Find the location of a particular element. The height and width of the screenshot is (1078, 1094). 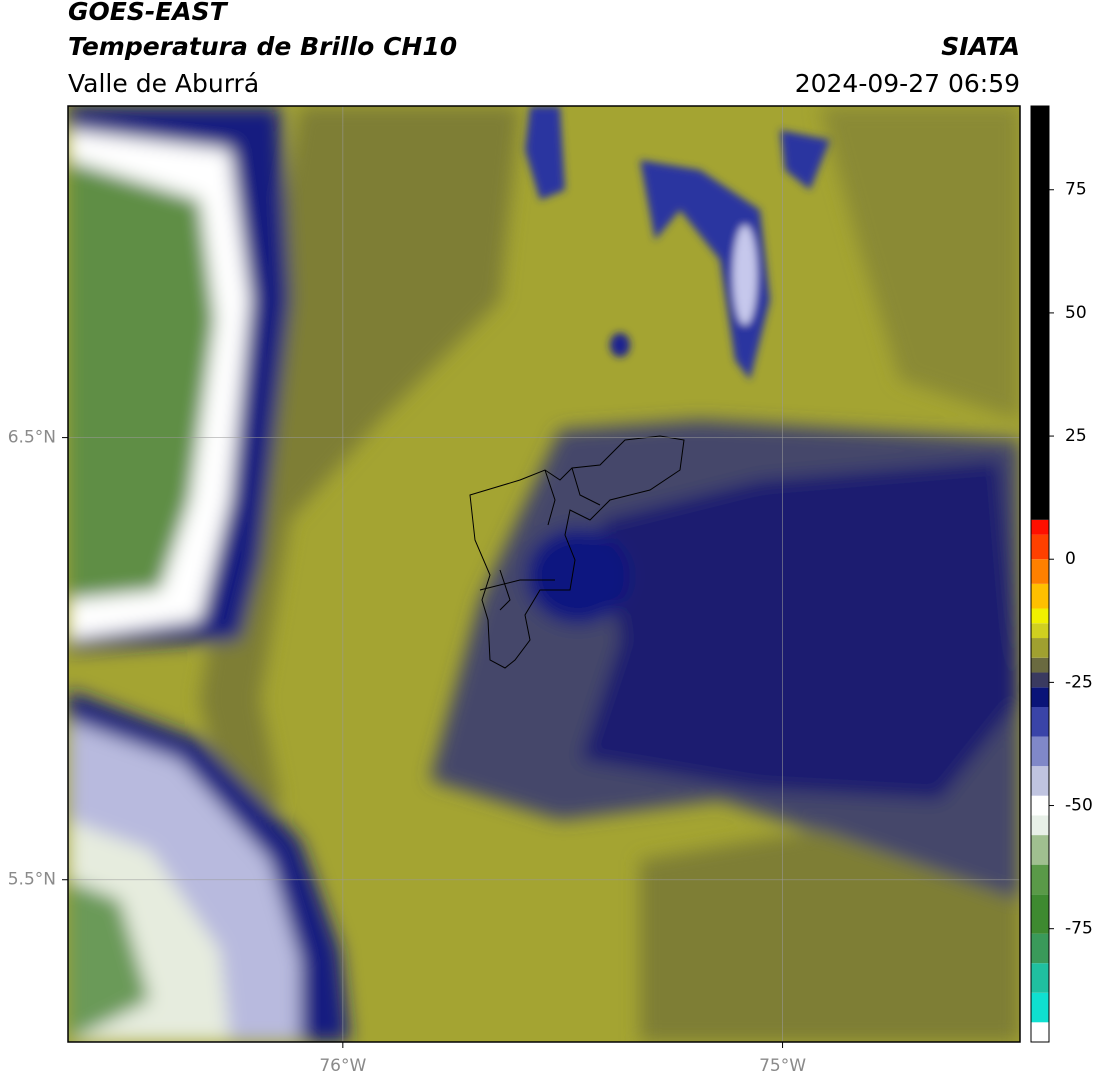

title: GOES-EAST is located at coordinates (148, 13).